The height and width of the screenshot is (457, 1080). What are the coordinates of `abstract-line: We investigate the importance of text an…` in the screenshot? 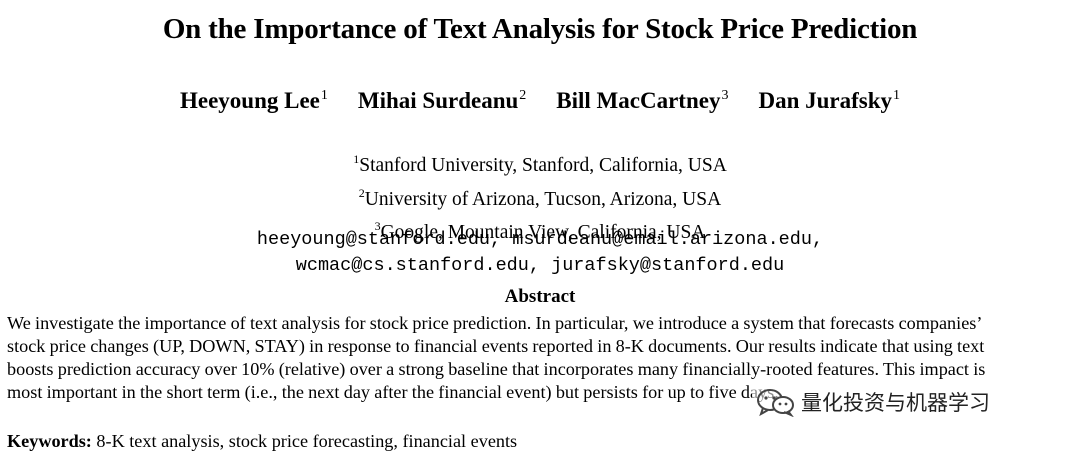 It's located at (495, 323).